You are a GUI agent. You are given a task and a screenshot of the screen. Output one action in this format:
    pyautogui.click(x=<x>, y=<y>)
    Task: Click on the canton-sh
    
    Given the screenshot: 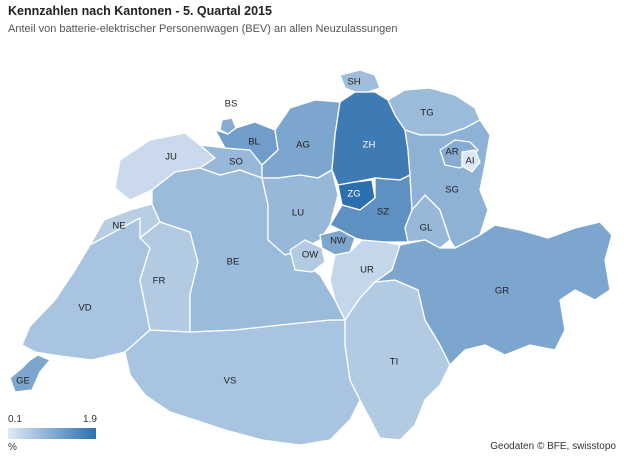 What is the action you would take?
    pyautogui.click(x=360, y=81)
    